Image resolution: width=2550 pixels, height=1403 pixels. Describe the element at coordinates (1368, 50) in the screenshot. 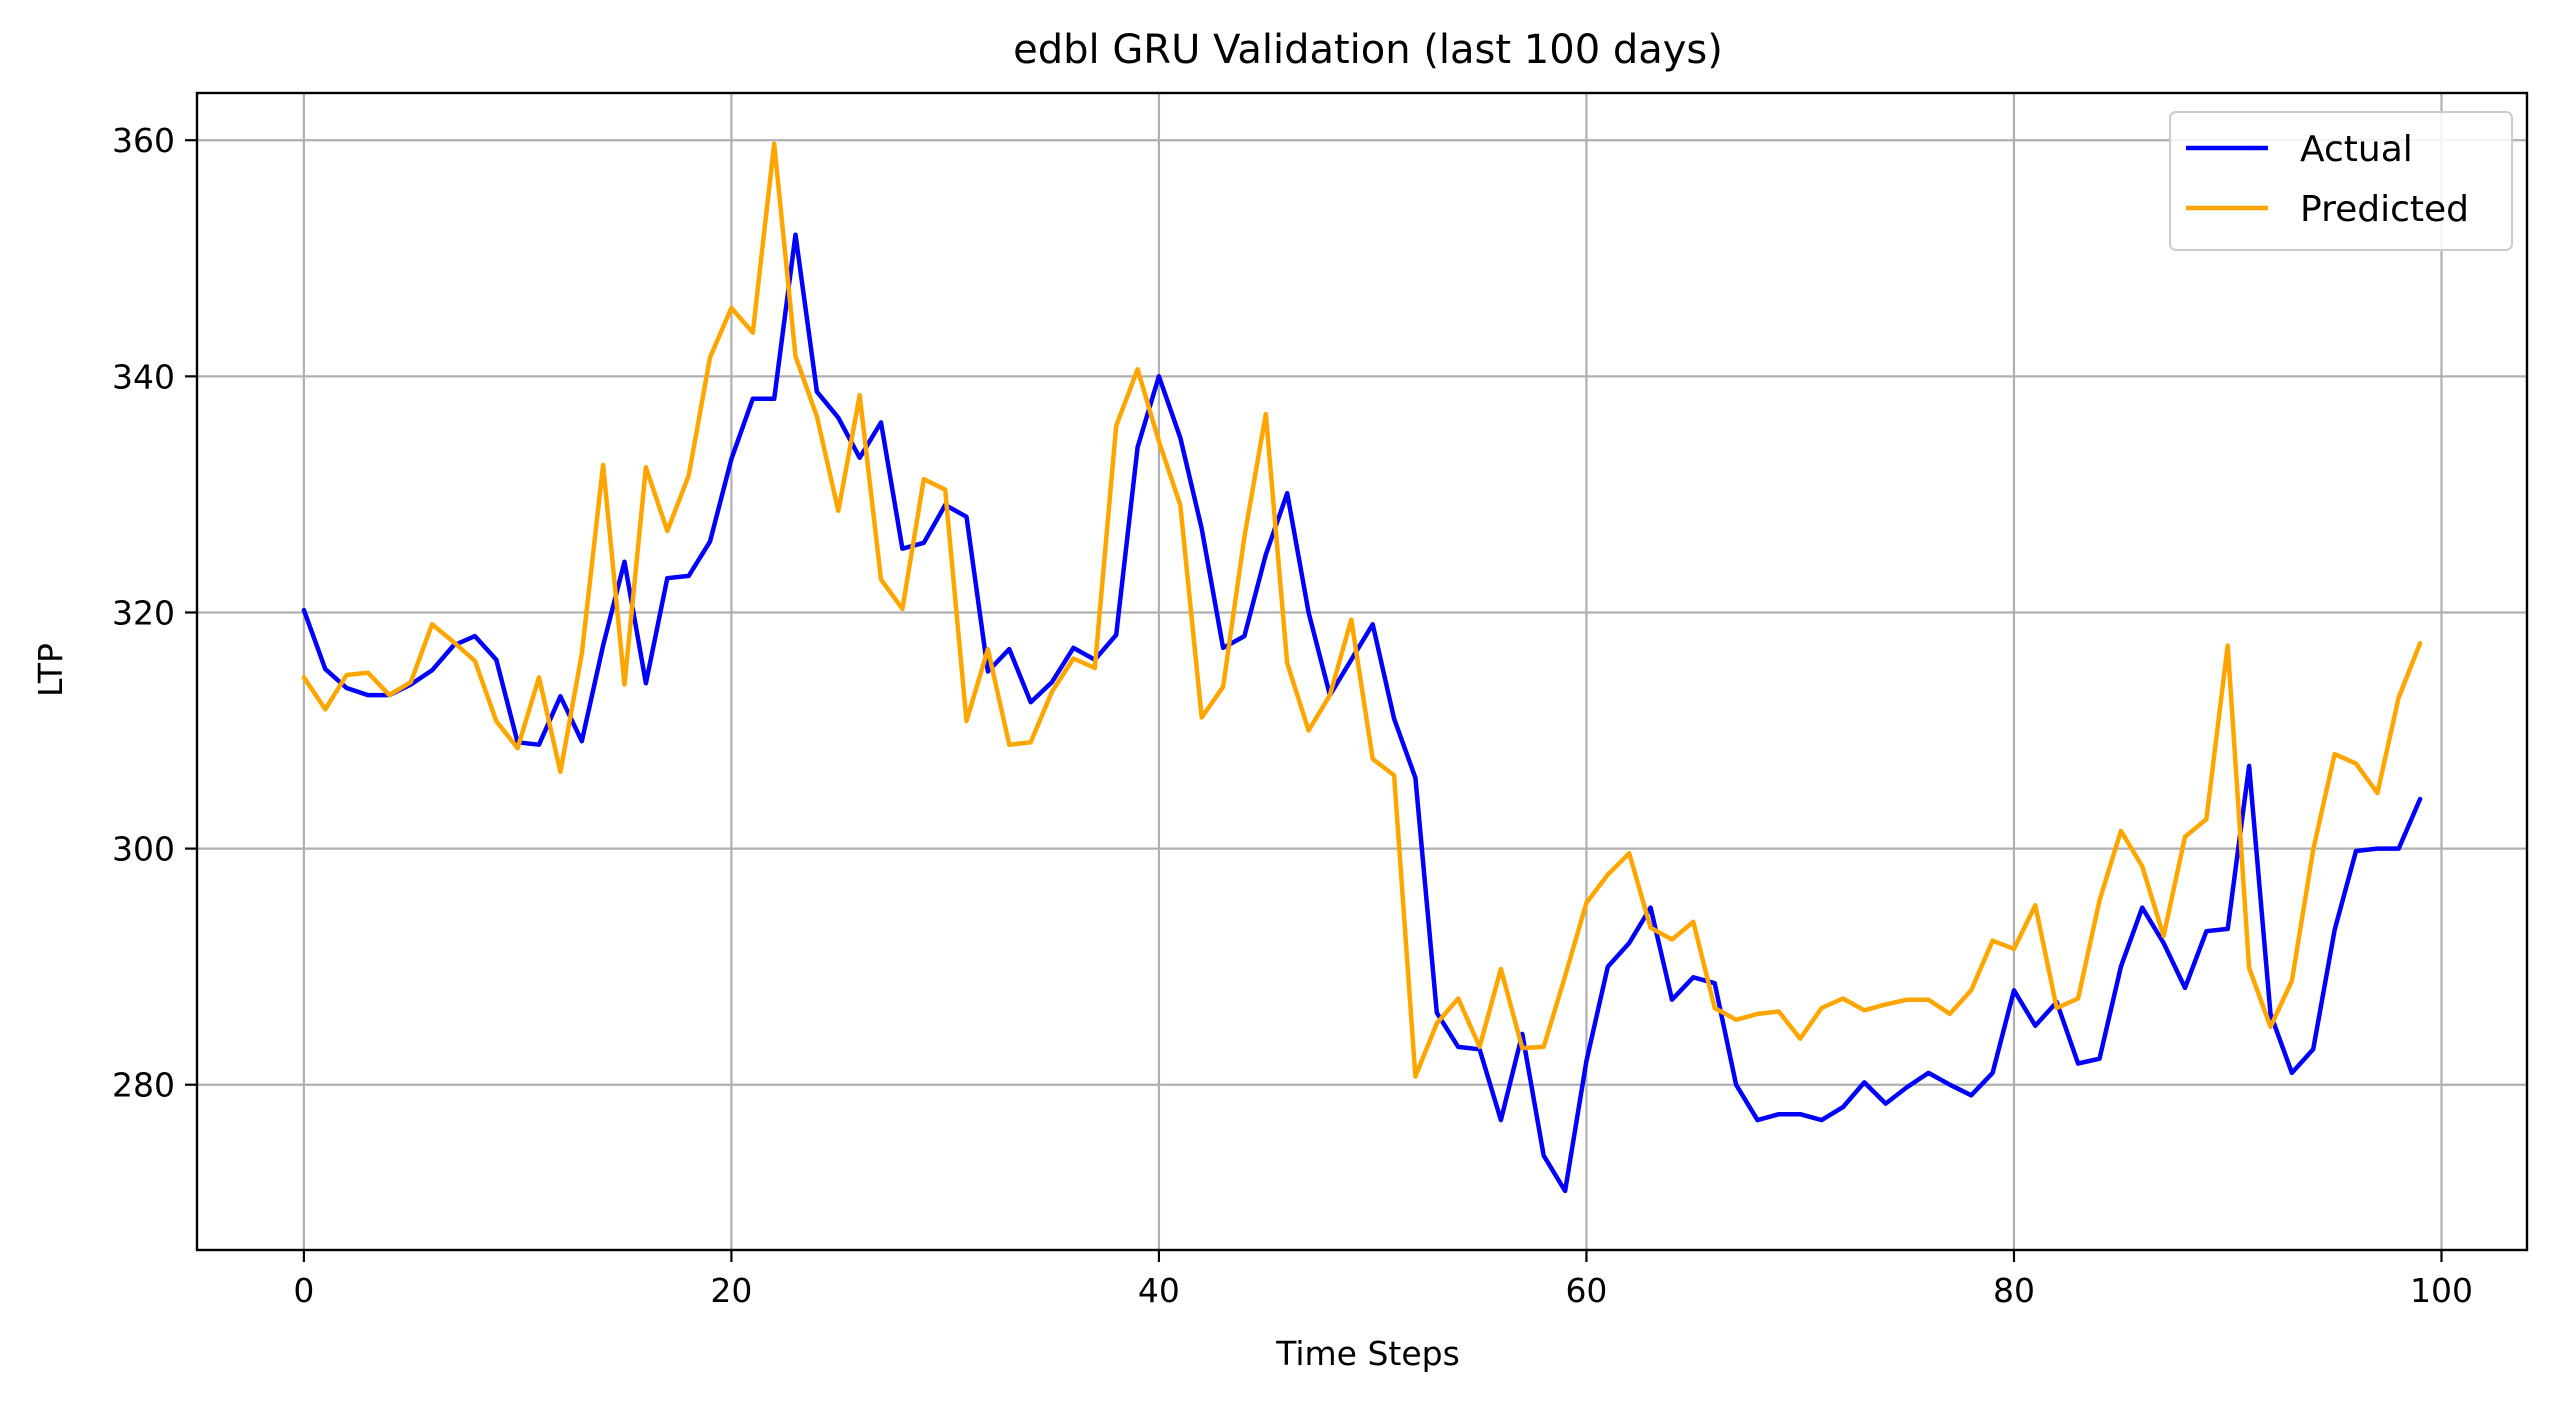

I see `chart-title: edbl GRU Validation (last 100 days)` at that location.